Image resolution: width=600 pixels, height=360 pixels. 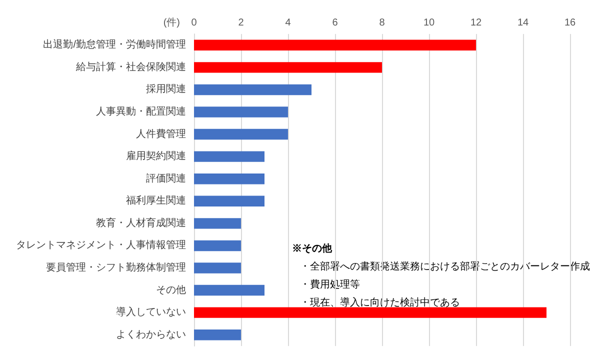 What do you see at coordinates (101, 245) in the screenshot?
I see `y-tick-label: タレントマネジメント・人事情報管理` at bounding box center [101, 245].